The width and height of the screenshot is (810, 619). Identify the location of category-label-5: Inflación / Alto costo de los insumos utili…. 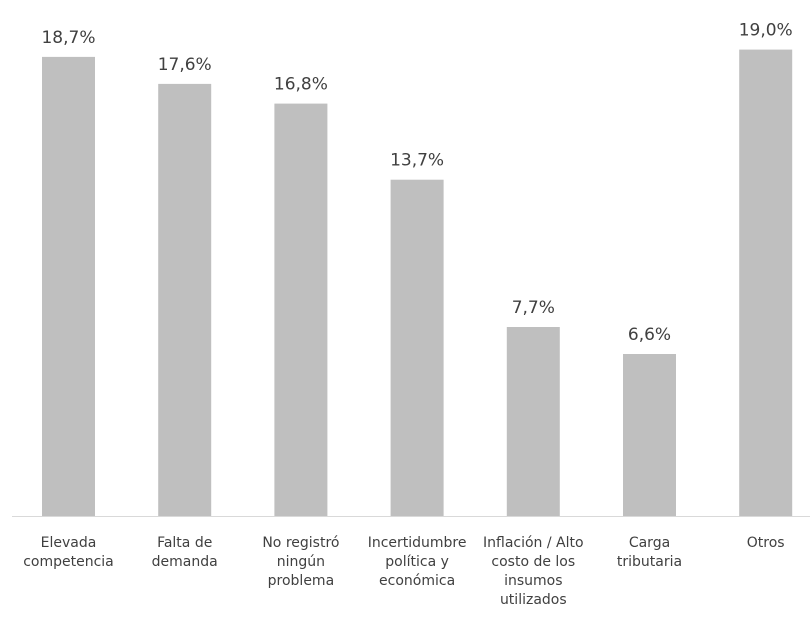
(533, 571).